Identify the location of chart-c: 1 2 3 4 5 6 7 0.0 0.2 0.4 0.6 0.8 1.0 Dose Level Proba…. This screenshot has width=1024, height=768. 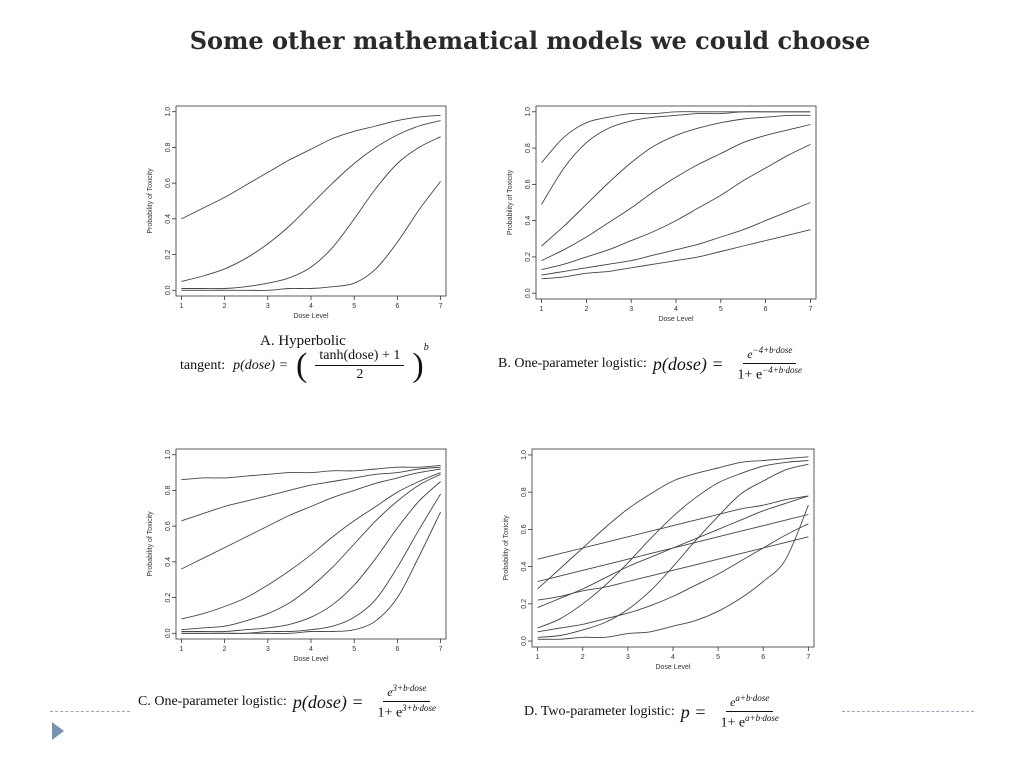
(297, 555).